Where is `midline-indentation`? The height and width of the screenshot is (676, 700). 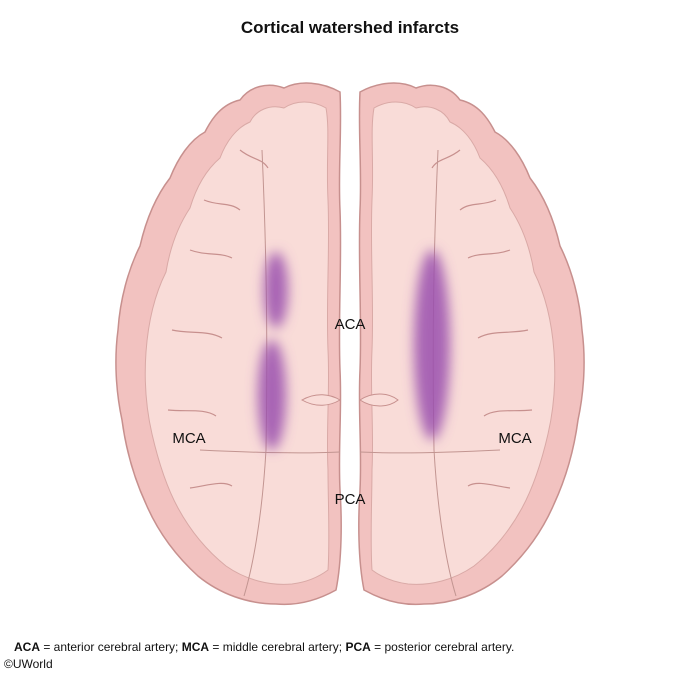
midline-indentation is located at coordinates (349, 400).